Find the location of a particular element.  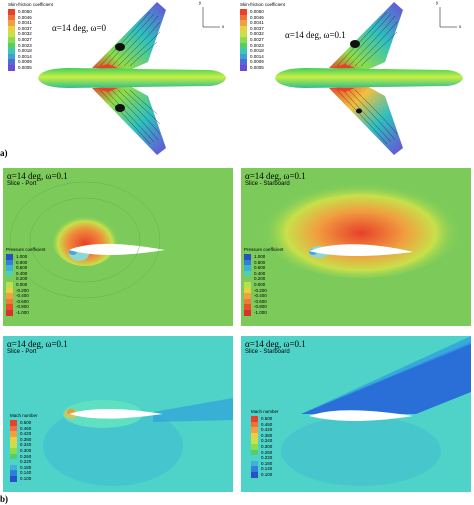

pressure-legend-entry: -0.200 is located at coordinates (17, 290).